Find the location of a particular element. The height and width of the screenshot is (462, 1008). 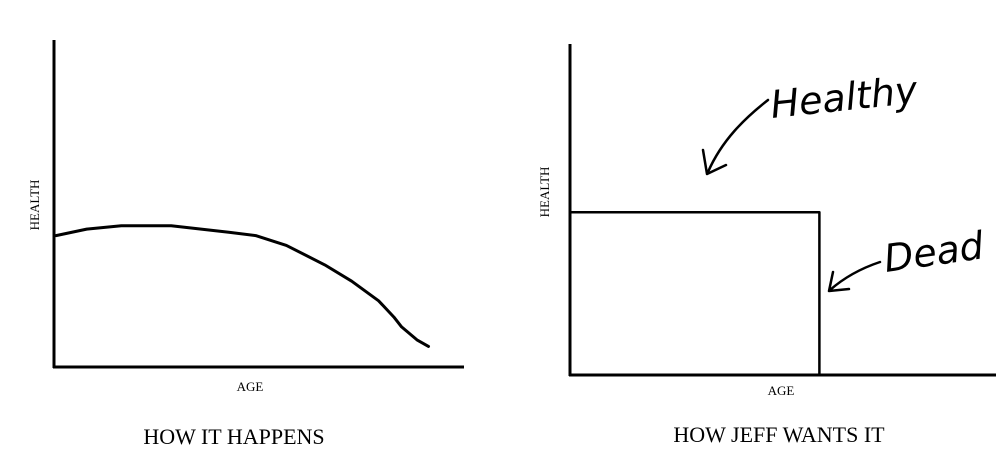

arrow-healthy is located at coordinates (738, 136).